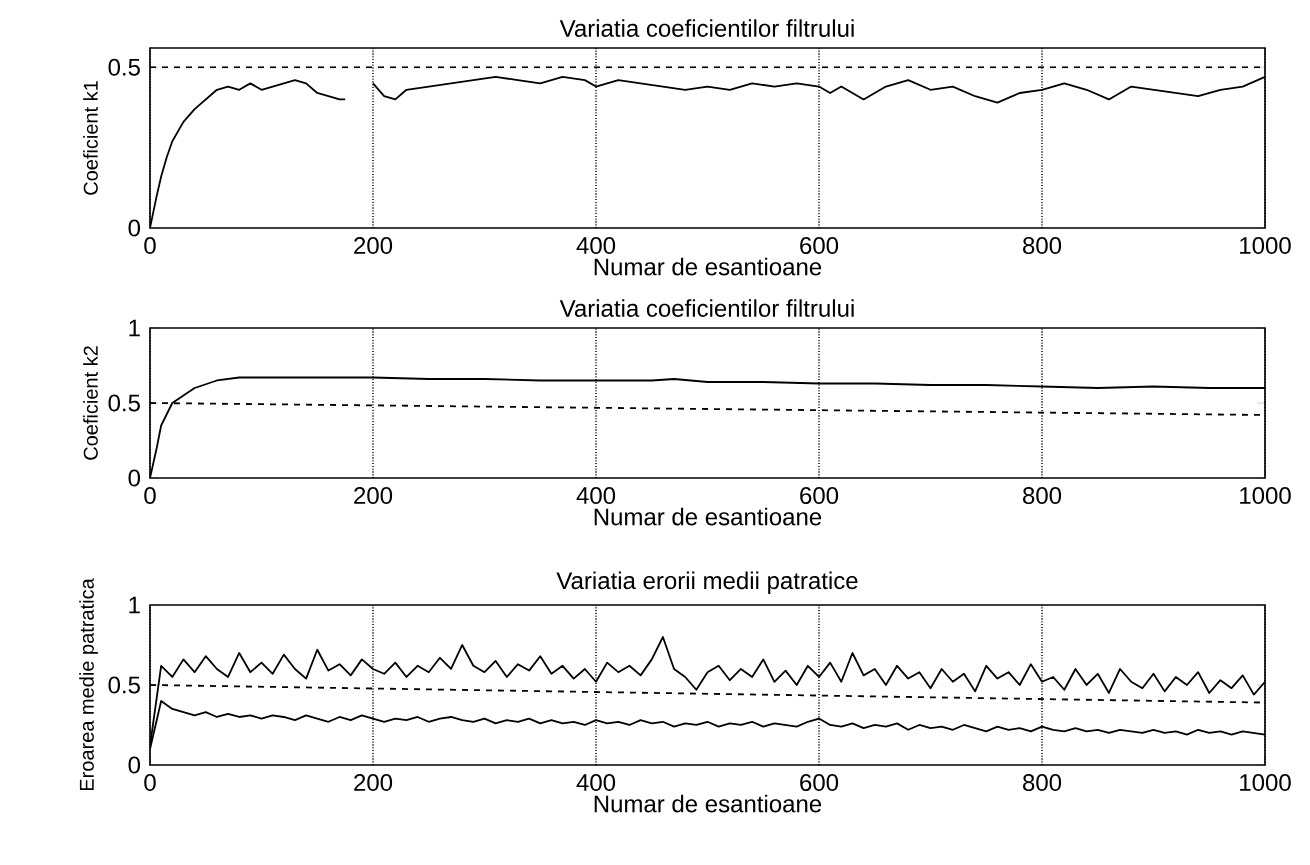 Image resolution: width=1310 pixels, height=865 pixels. What do you see at coordinates (88, 684) in the screenshot?
I see `y-axis-title: Eroarea medie patratica` at bounding box center [88, 684].